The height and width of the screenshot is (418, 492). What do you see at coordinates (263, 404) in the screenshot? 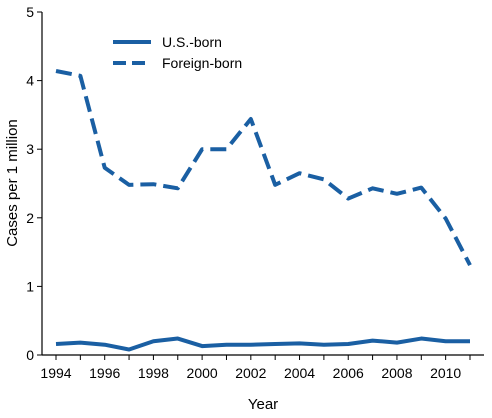
I see `x-axis-title: Year` at bounding box center [263, 404].